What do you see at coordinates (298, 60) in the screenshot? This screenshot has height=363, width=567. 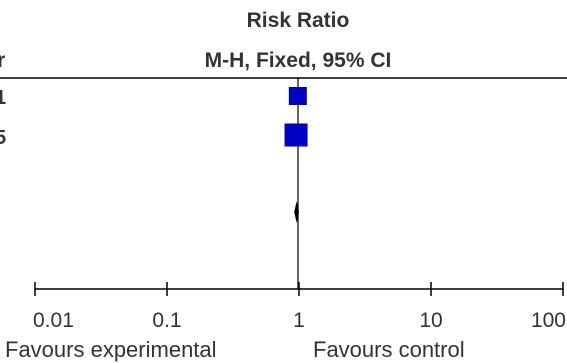 I see `chart-subtitle: M-H, Fixed, 95% CI` at bounding box center [298, 60].